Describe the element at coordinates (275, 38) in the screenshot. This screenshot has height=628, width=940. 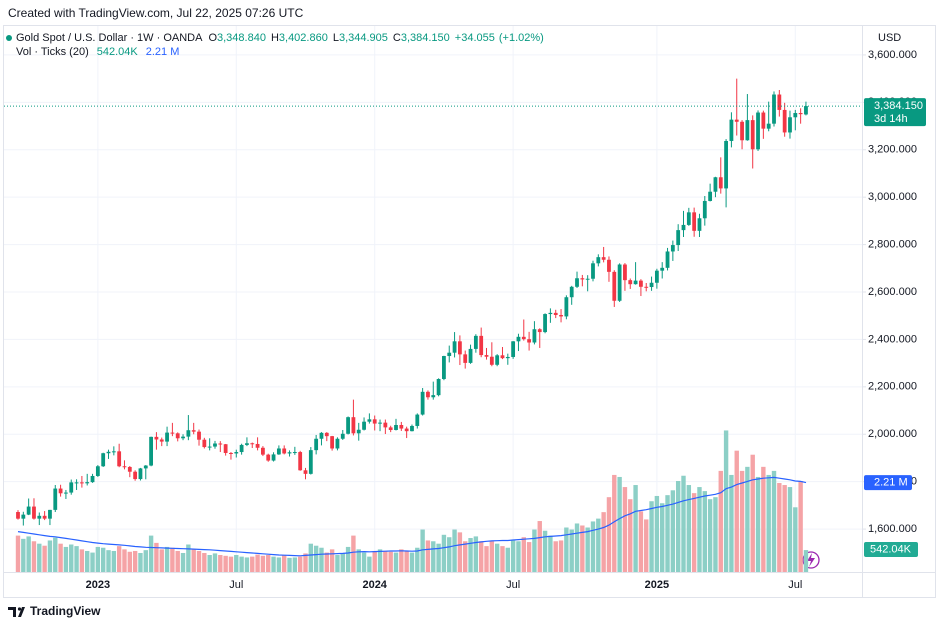
I see `ohlc-prefix: H` at that location.